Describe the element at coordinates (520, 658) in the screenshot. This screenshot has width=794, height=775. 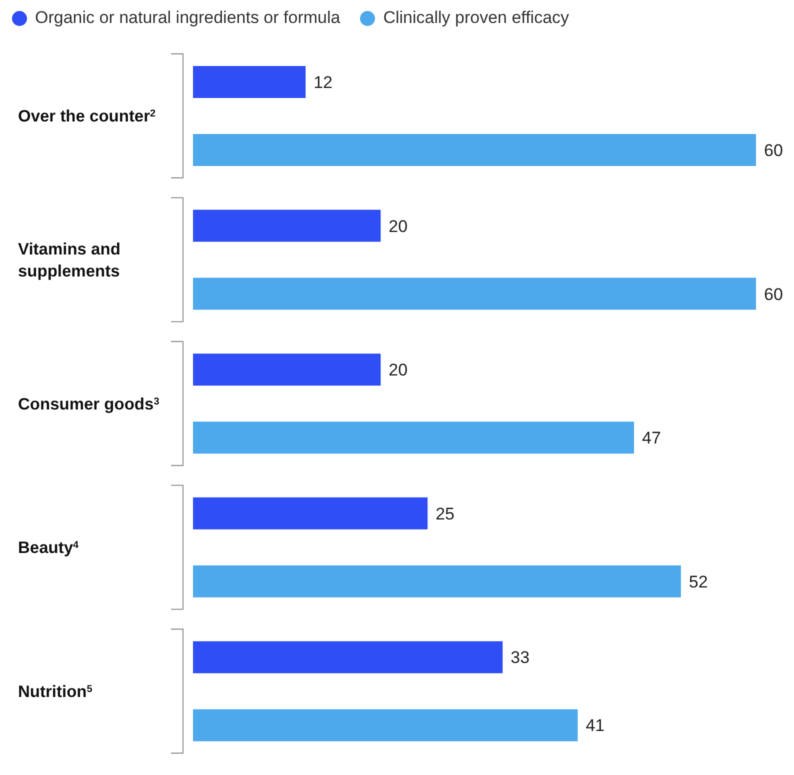
I see `data-label: 33` at that location.